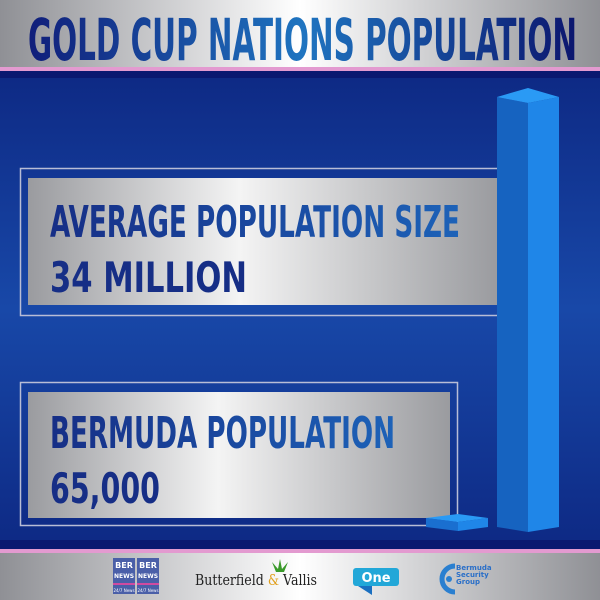 This screenshot has width=600, height=600. I want to click on svg-text: Bermuda, so click(474, 568).